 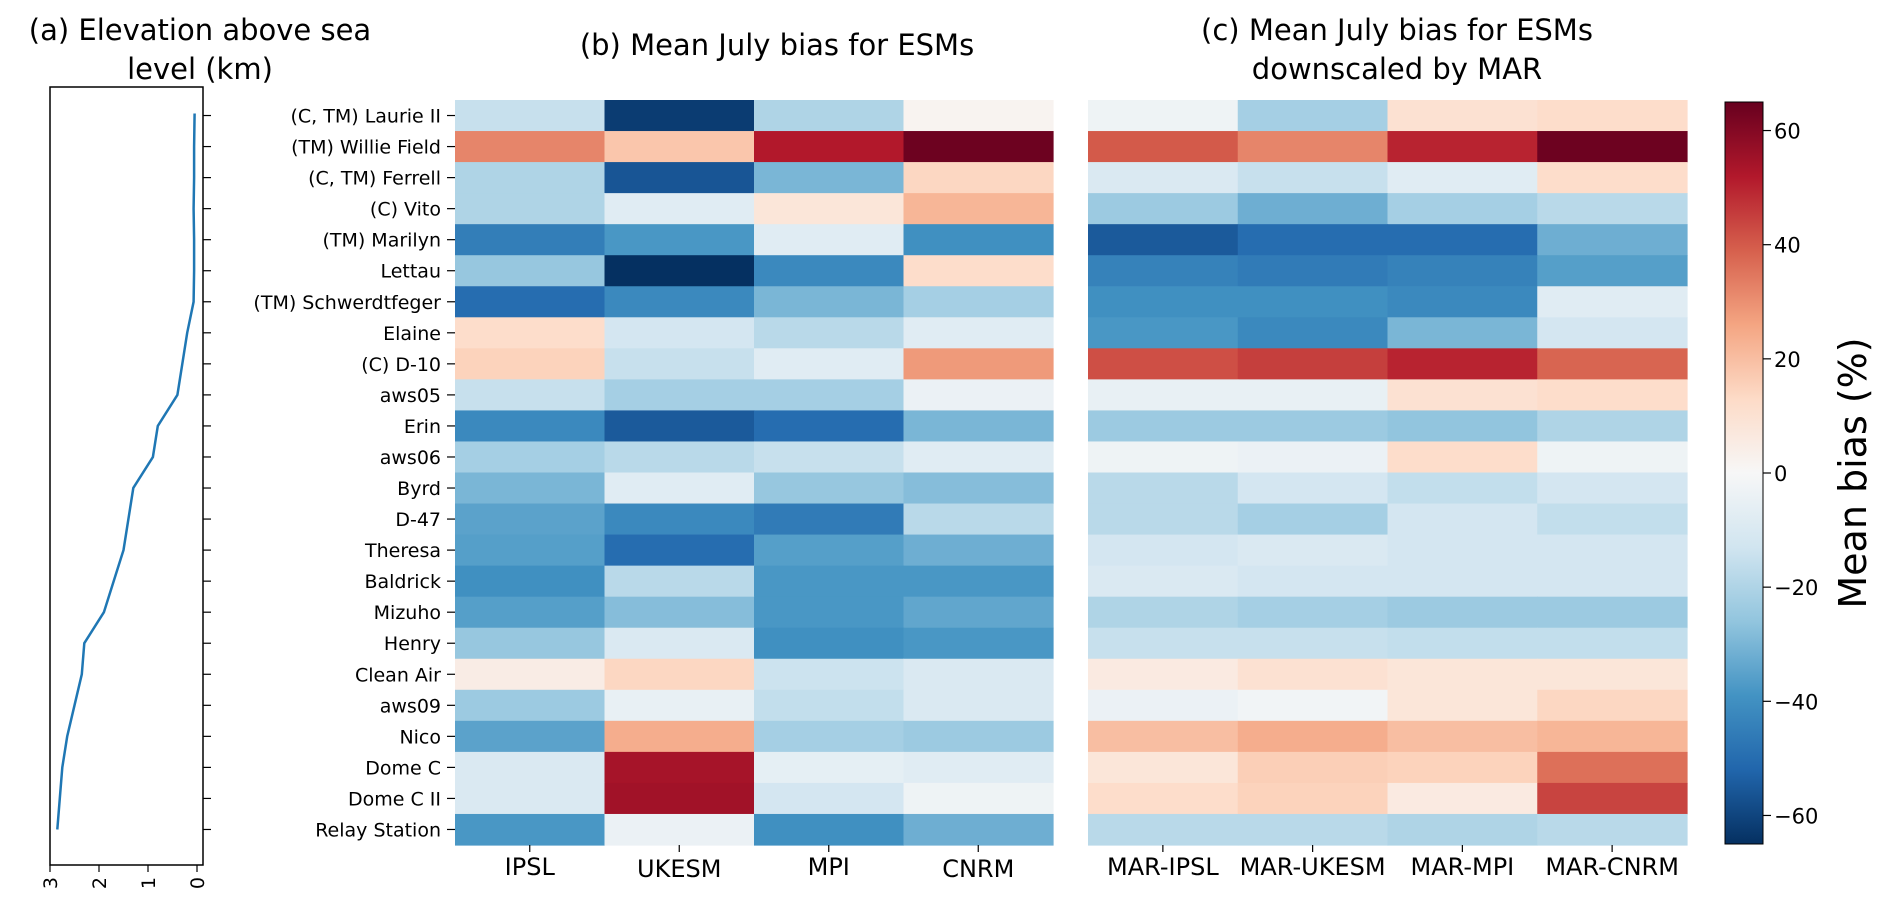 I want to click on station-label: Erin, so click(x=422, y=427).